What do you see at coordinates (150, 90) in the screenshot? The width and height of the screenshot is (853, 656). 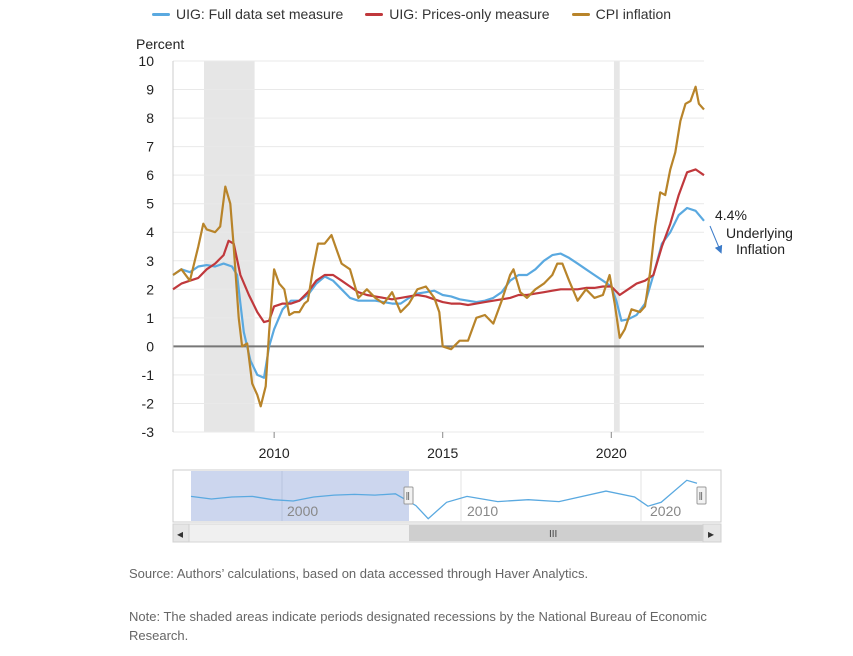 I see `y-tick-label-1: 9` at bounding box center [150, 90].